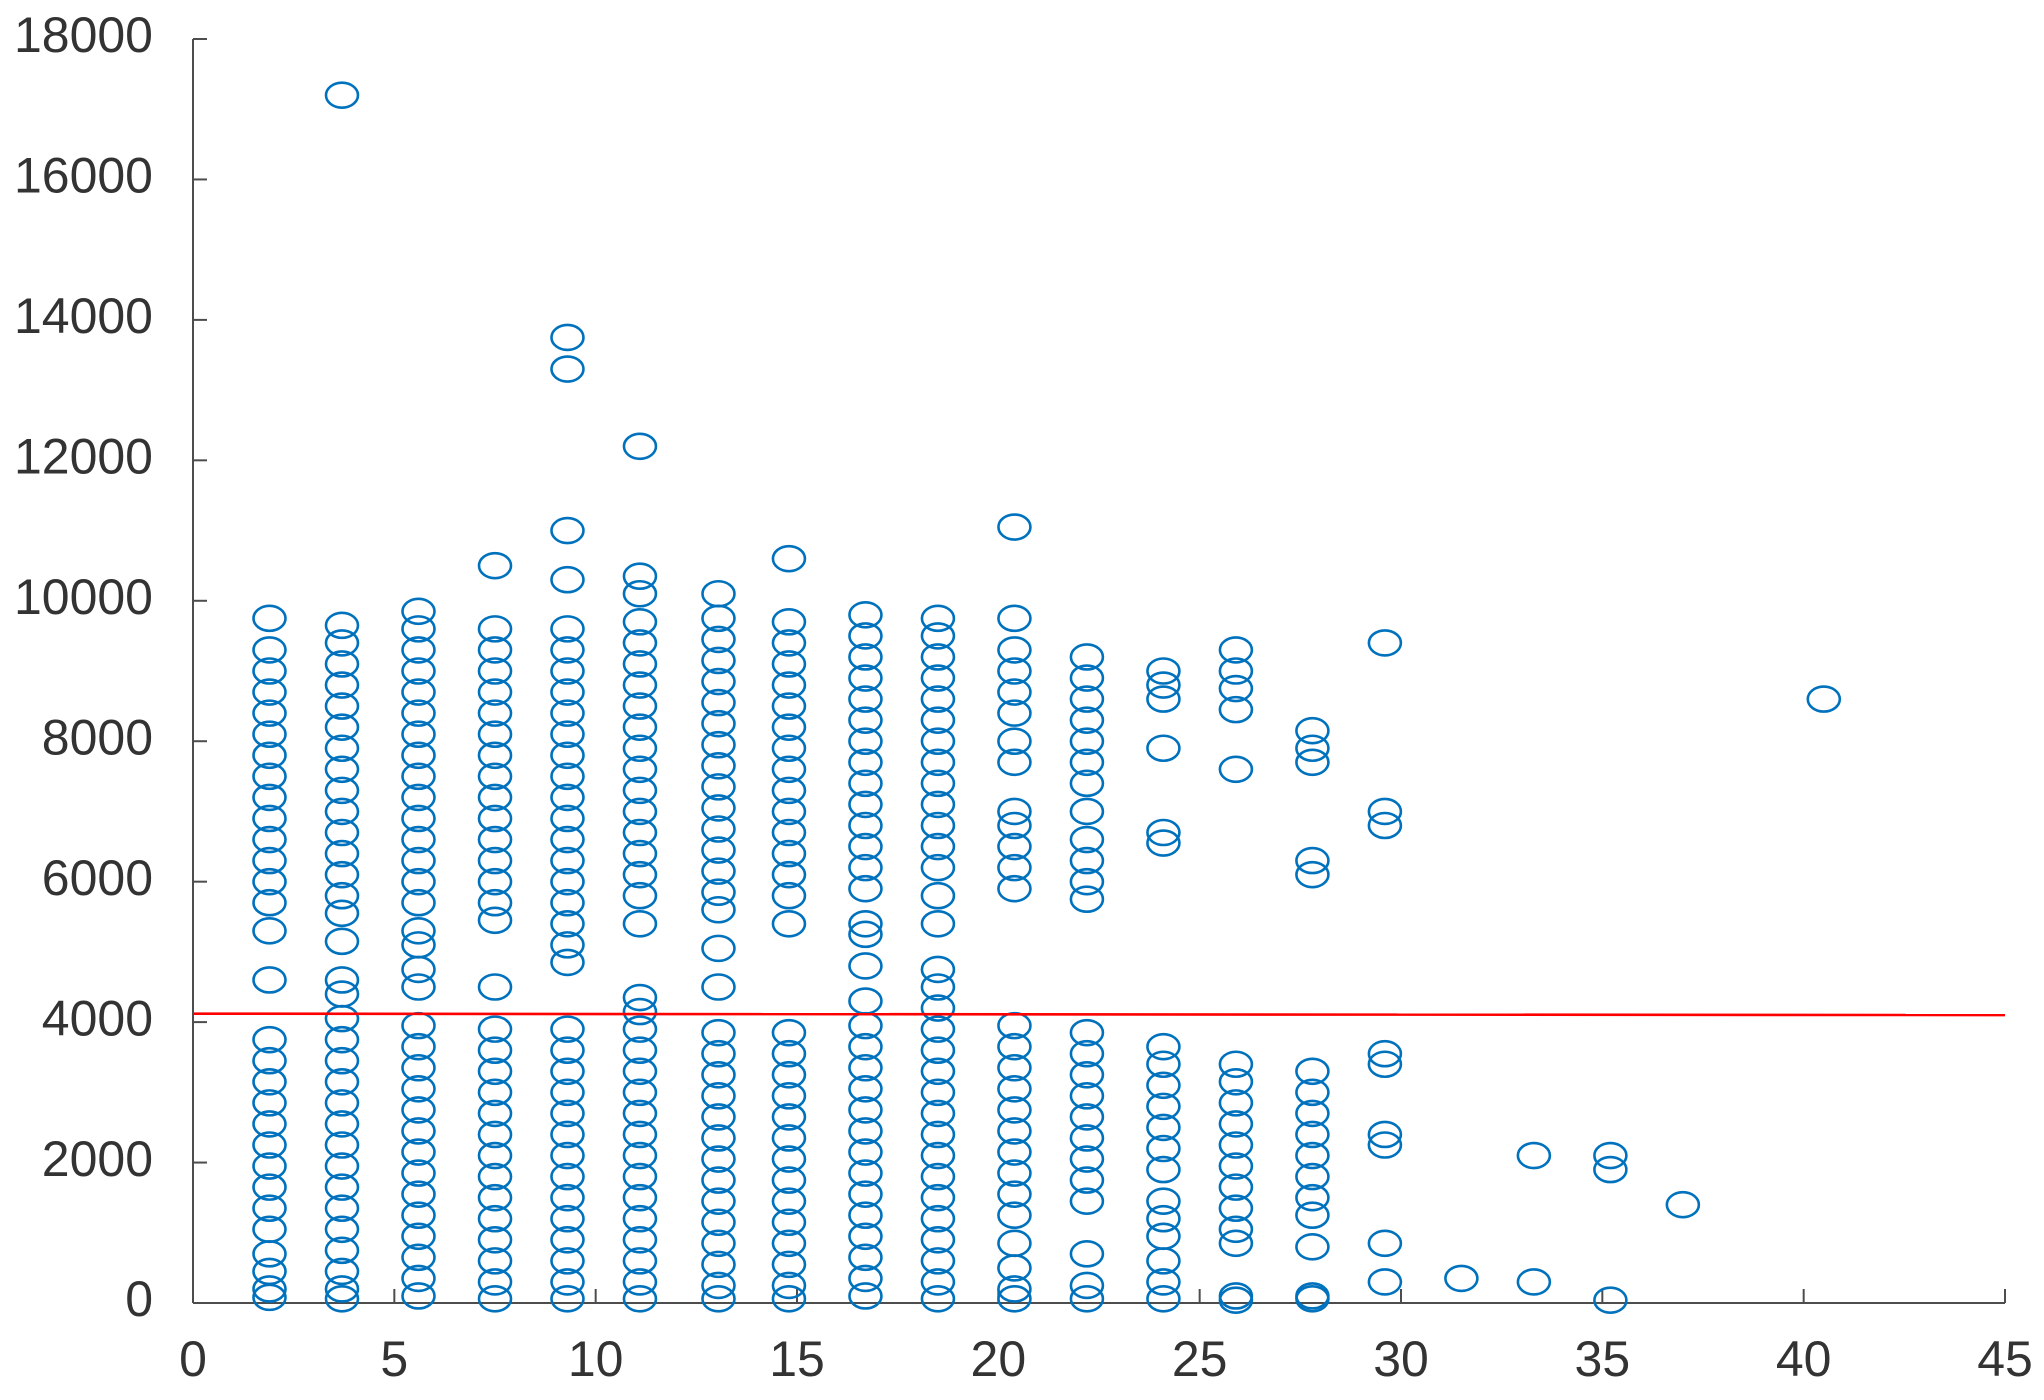  Describe the element at coordinates (97, 737) in the screenshot. I see `y-tick-label: 8000` at that location.